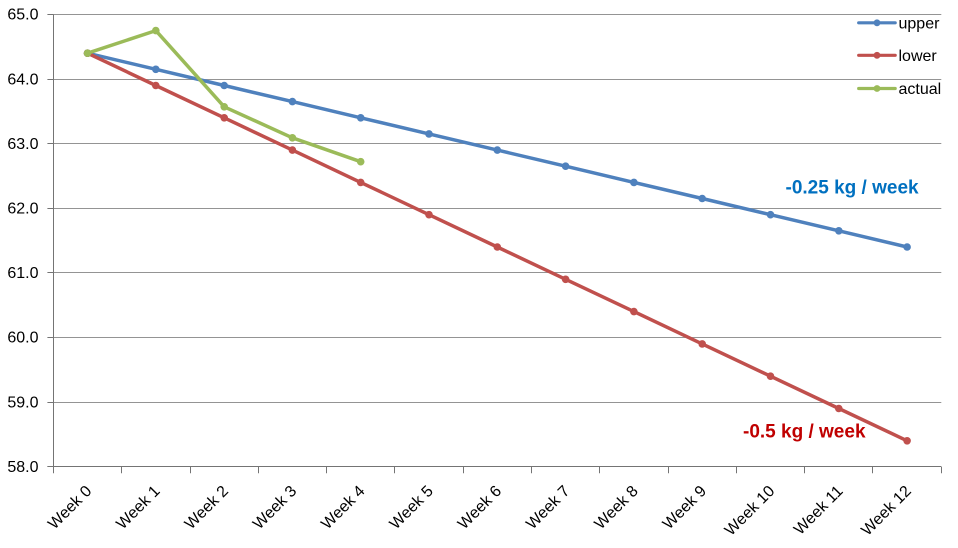 This screenshot has width=958, height=548. What do you see at coordinates (22, 338) in the screenshot?
I see `svg-text: 60.0` at bounding box center [22, 338].